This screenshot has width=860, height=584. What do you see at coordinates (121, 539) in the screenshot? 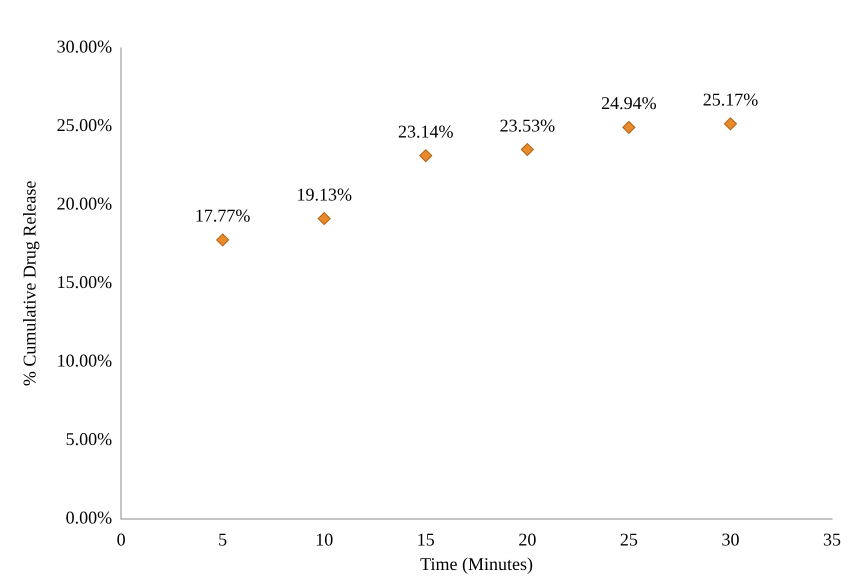
I see `x-tick-label: 0` at bounding box center [121, 539].